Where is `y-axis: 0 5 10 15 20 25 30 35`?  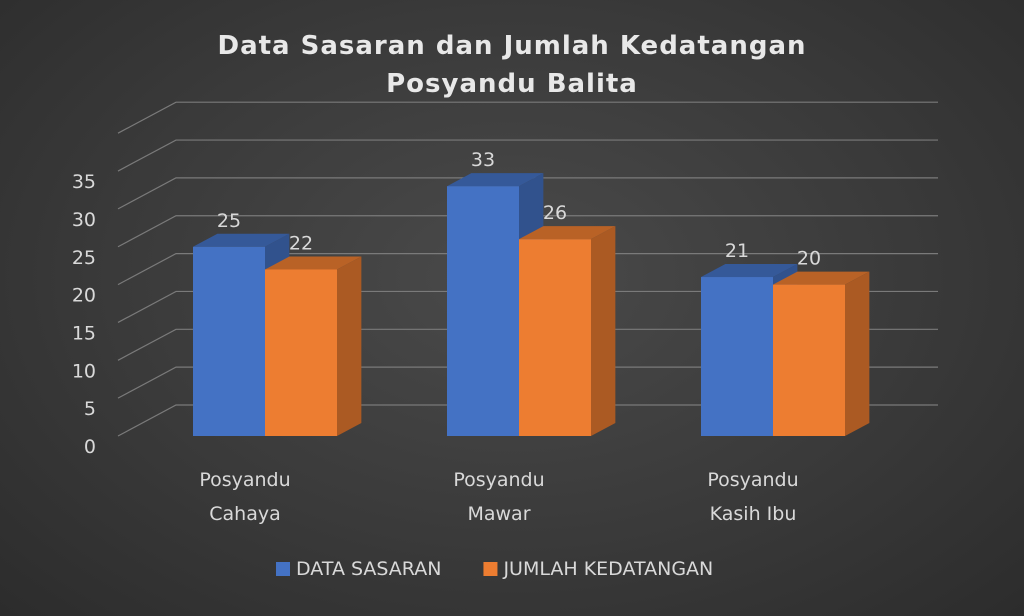 y-axis: 0 5 10 15 20 25 30 35 is located at coordinates (84, 314).